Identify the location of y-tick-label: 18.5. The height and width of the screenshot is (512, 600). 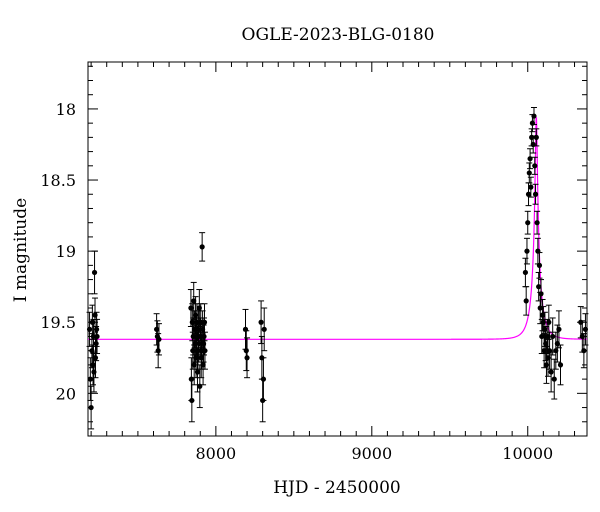
(58, 180).